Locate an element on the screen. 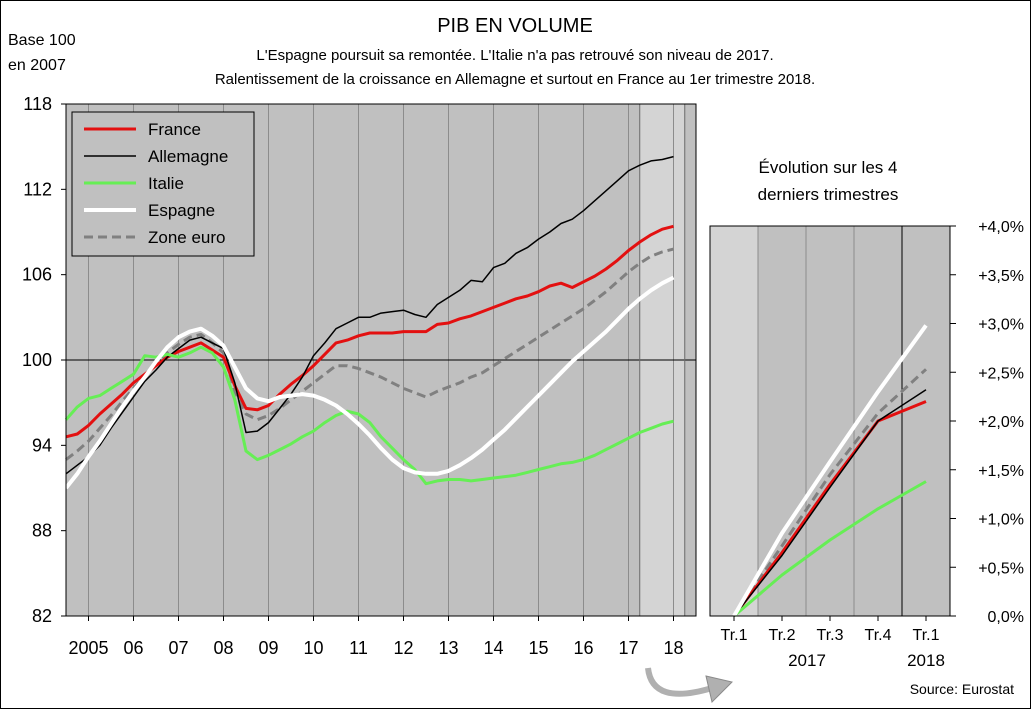 The height and width of the screenshot is (709, 1031). legend-label-allemagne: Allemagne is located at coordinates (188, 156).